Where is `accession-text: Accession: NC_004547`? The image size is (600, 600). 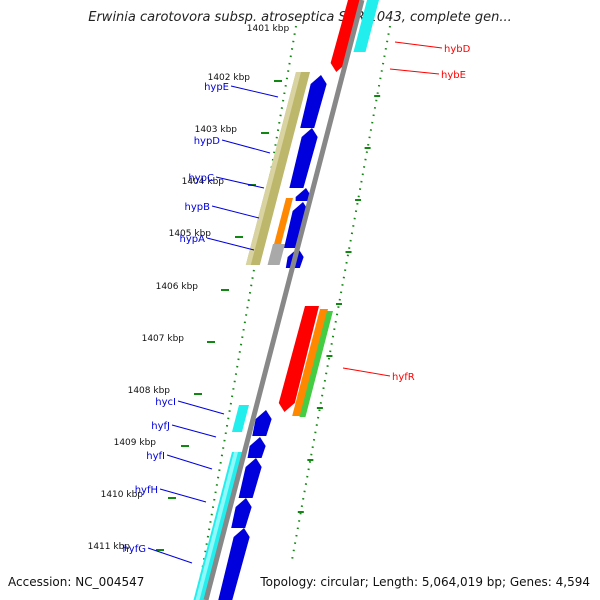 accession-text: Accession: NC_004547 is located at coordinates (76, 582).